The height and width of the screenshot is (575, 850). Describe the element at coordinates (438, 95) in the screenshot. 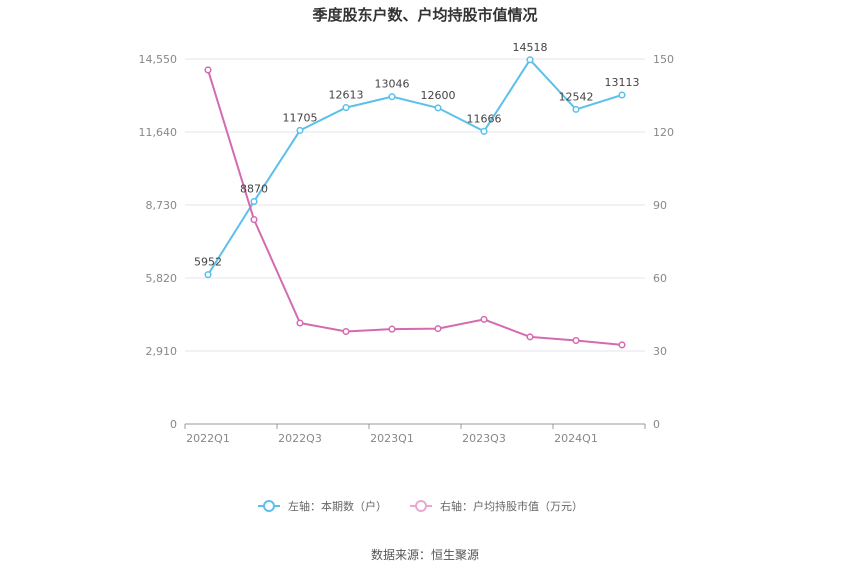

I see `data-label: 12600` at that location.